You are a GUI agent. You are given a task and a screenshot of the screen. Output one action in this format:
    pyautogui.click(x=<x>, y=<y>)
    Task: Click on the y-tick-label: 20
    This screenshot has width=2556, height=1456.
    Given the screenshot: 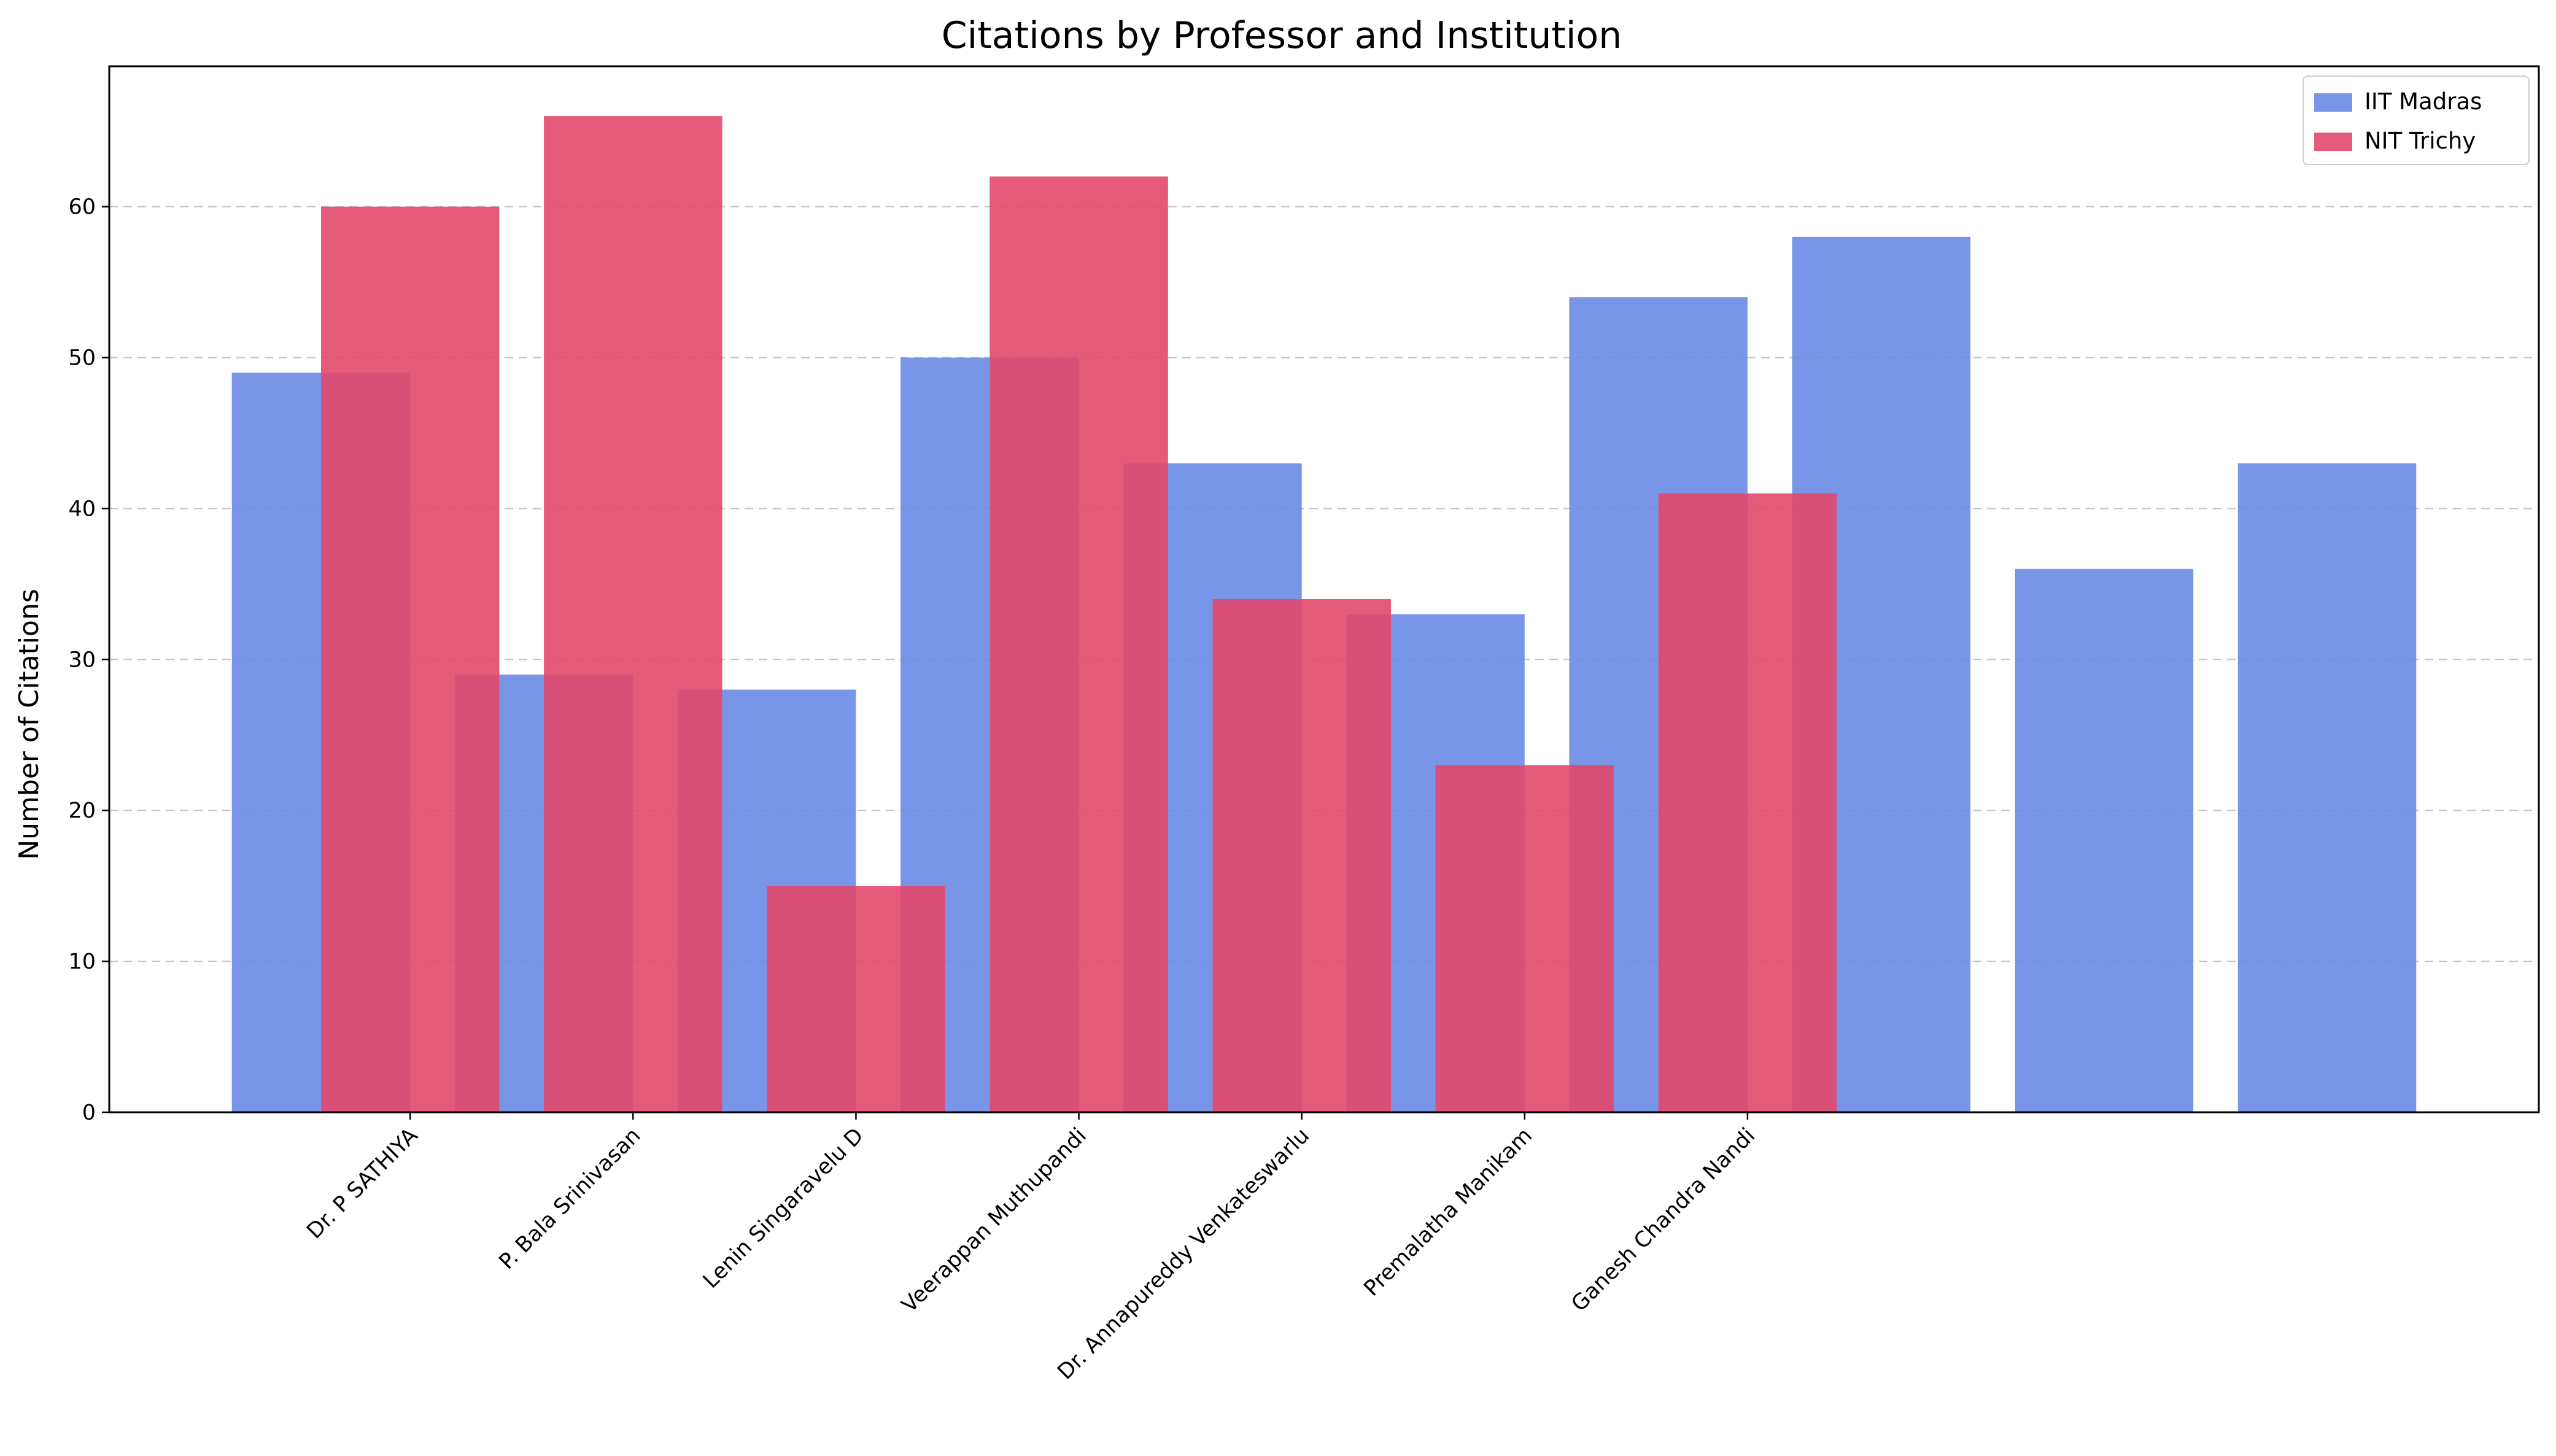 What is the action you would take?
    pyautogui.click(x=82, y=811)
    